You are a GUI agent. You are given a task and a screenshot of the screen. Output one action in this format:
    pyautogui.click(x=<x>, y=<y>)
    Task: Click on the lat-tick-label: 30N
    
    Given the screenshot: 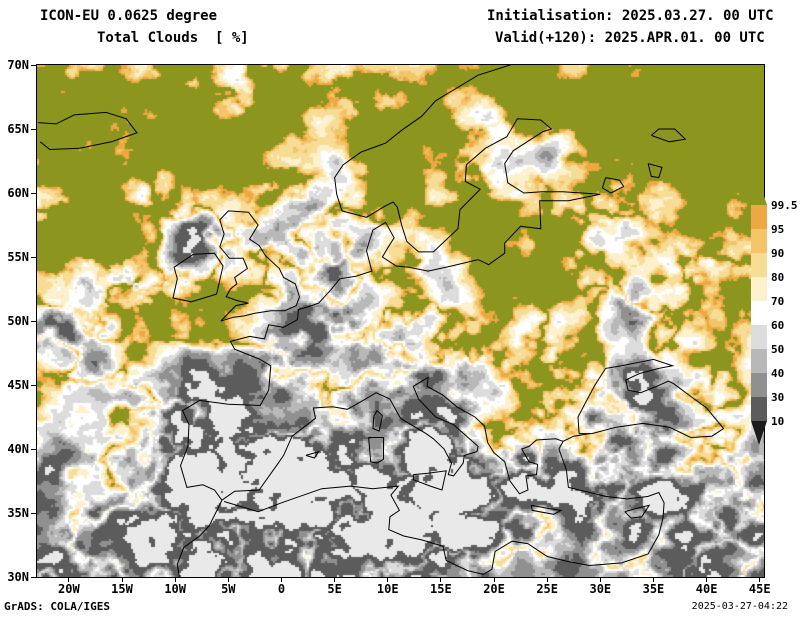 What is the action you would take?
    pyautogui.click(x=18, y=577)
    